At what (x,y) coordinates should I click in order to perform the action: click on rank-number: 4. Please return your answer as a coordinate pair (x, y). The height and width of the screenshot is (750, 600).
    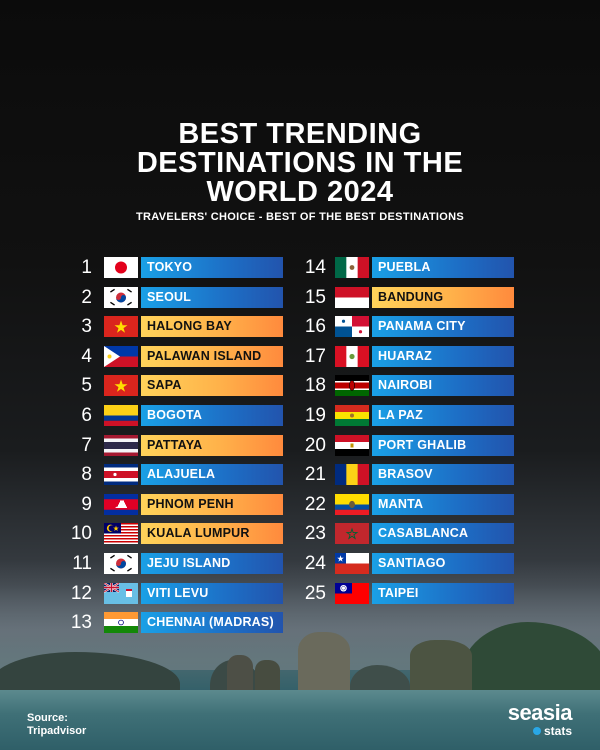
    Looking at the image, I should click on (86, 356).